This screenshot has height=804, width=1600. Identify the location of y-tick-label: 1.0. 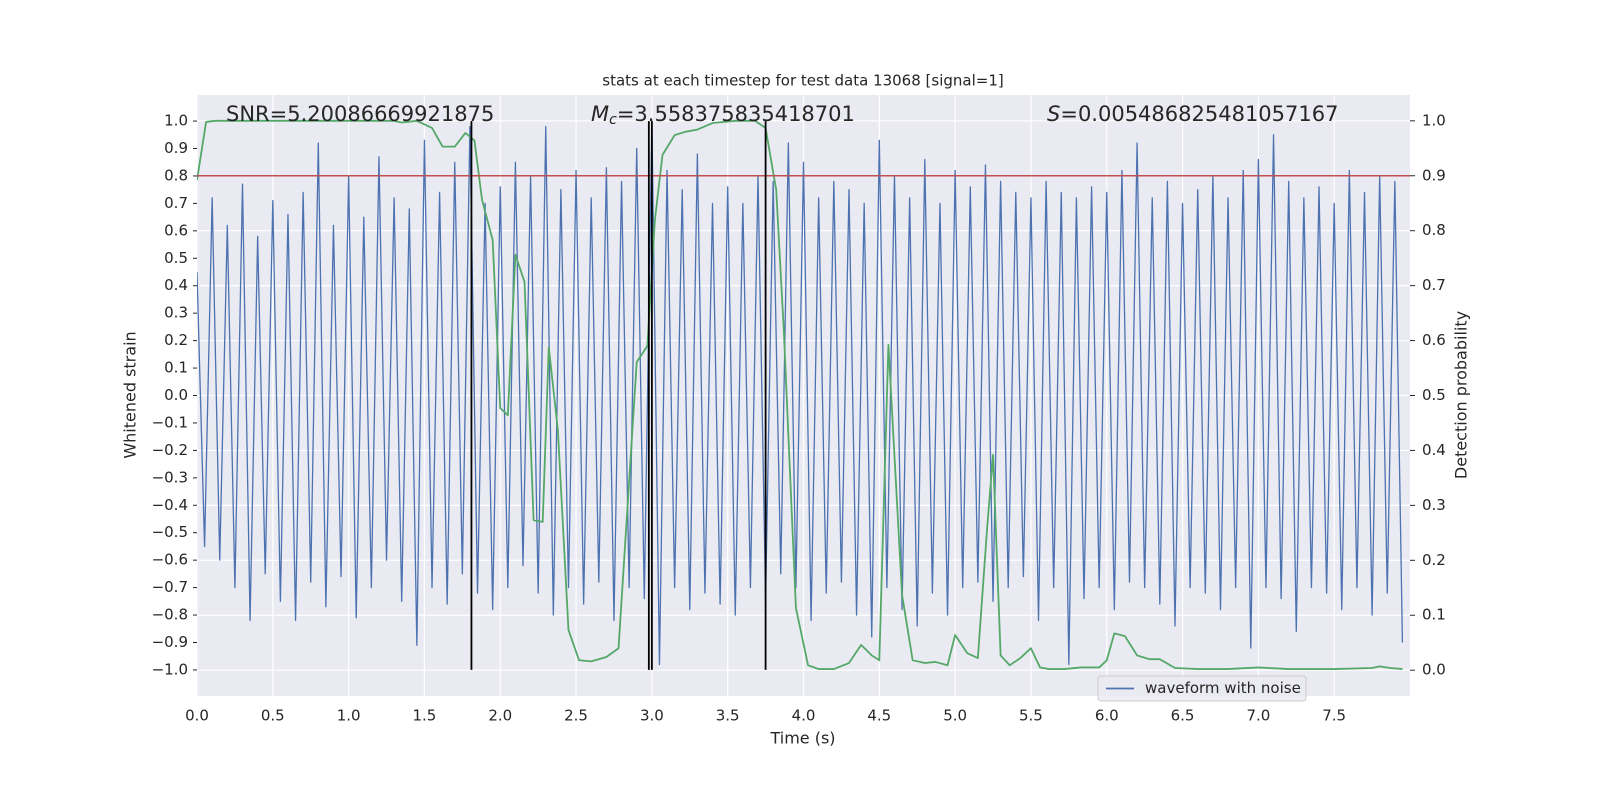
(176, 121).